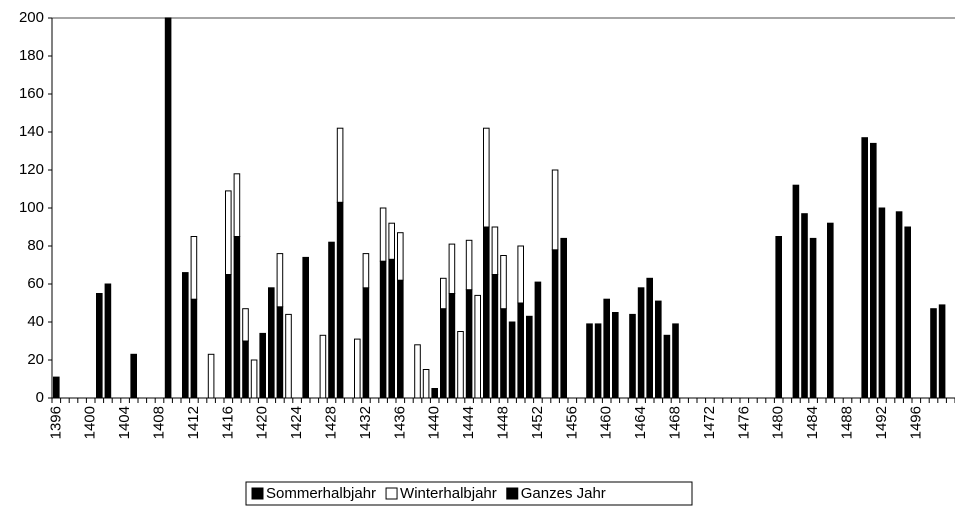 Image resolution: width=955 pixels, height=511 pixels. What do you see at coordinates (31, 131) in the screenshot?
I see `y-tick-label: 140` at bounding box center [31, 131].